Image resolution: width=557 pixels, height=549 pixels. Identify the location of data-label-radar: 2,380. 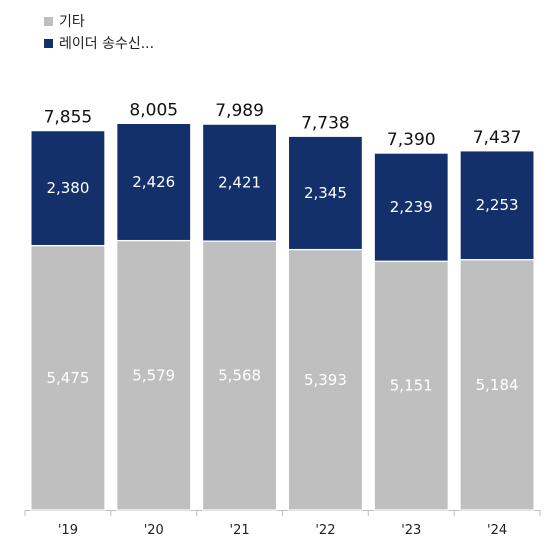
(67, 188).